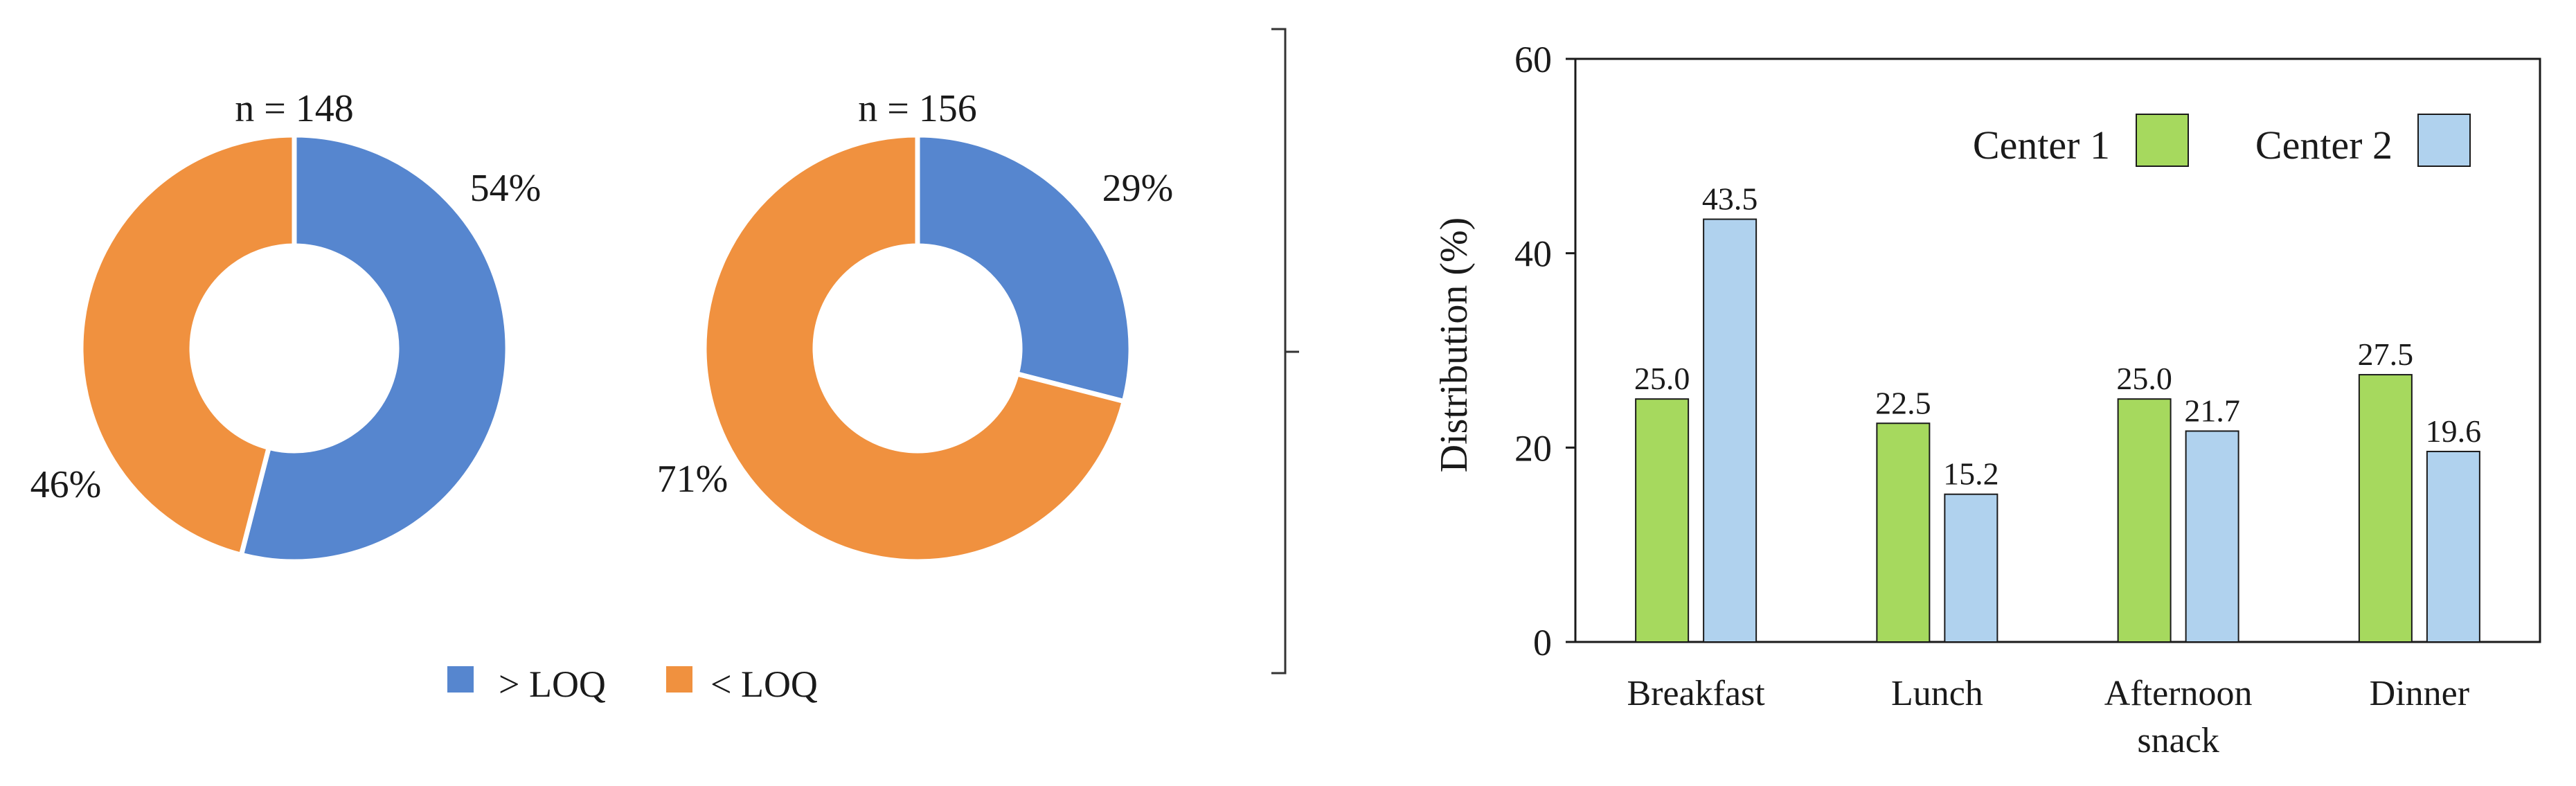  What do you see at coordinates (2178, 693) in the screenshot?
I see `x-tick-label: Afternoon` at bounding box center [2178, 693].